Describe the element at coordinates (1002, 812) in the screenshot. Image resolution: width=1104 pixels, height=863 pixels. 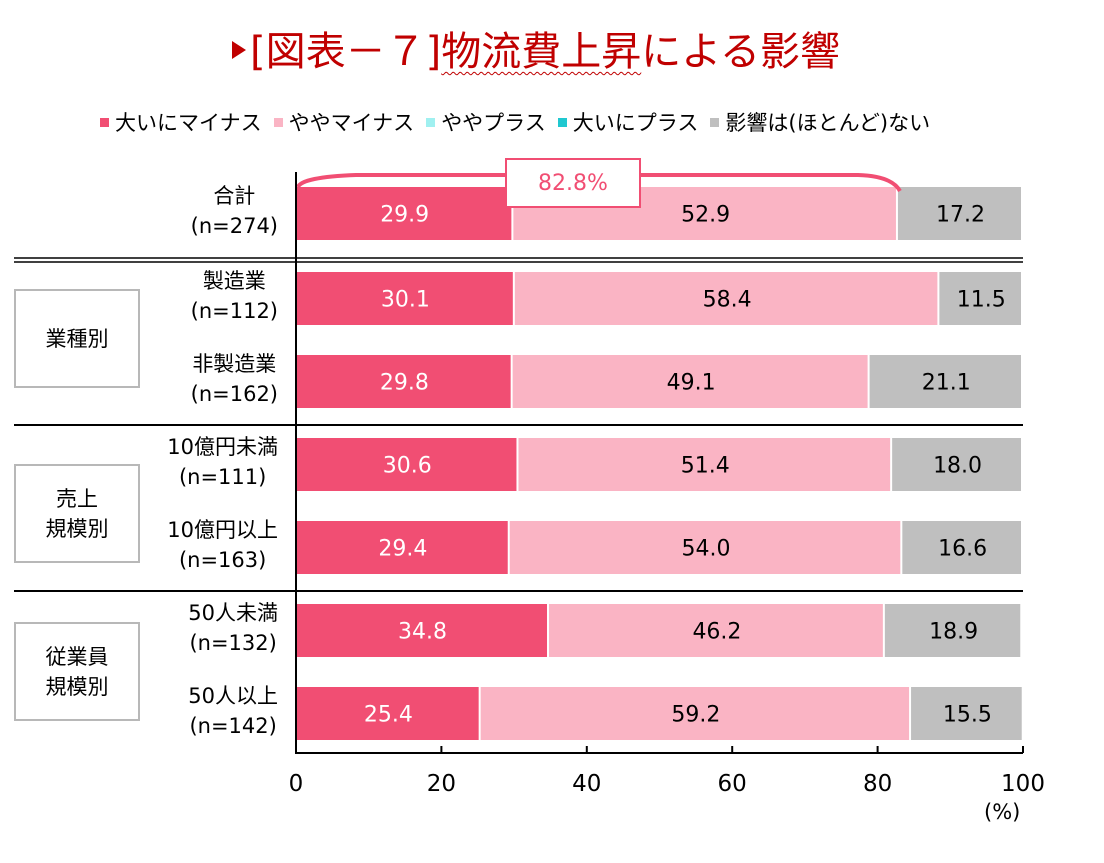
I see `x-axis-unit: (%)` at that location.